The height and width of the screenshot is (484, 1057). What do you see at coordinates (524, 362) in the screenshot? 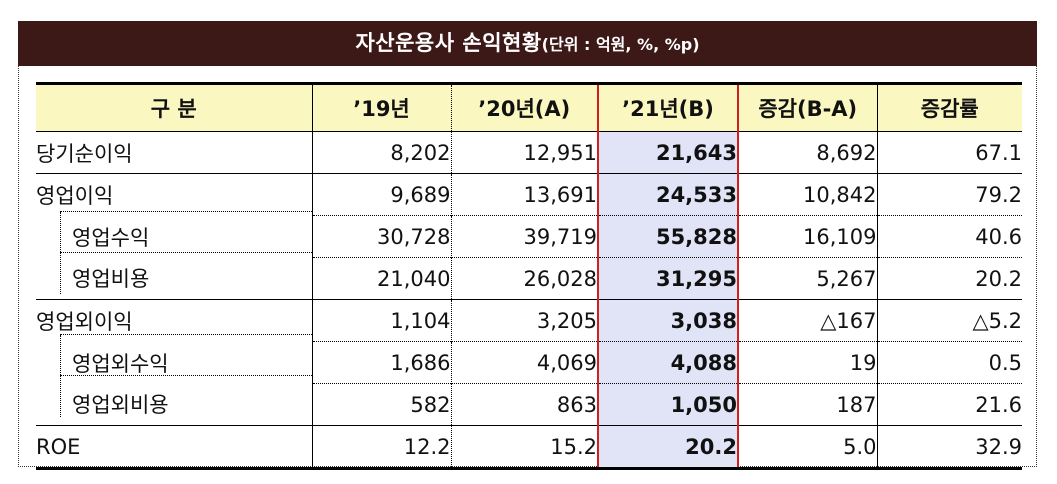
I see `cell-2020: 4,069` at bounding box center [524, 362].